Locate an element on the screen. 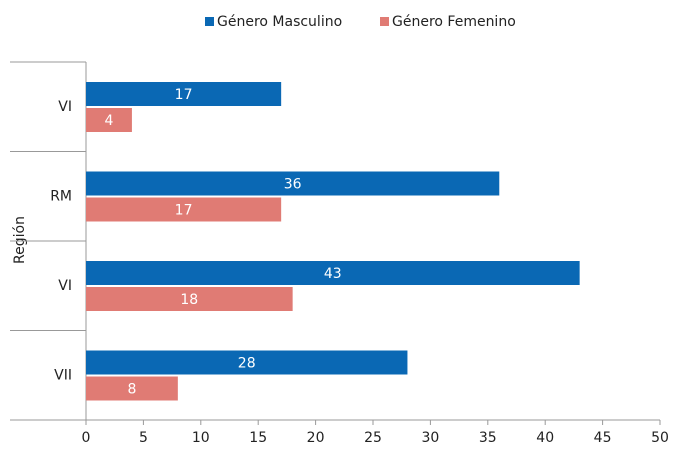  x-tick-label: 50 is located at coordinates (660, 438).